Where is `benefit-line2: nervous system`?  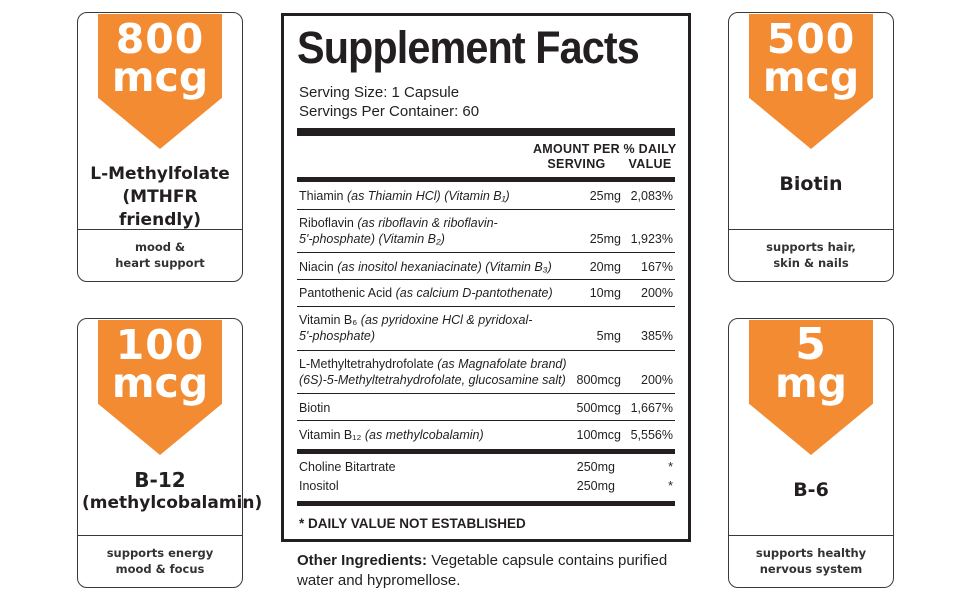 benefit-line2: nervous system is located at coordinates (811, 569).